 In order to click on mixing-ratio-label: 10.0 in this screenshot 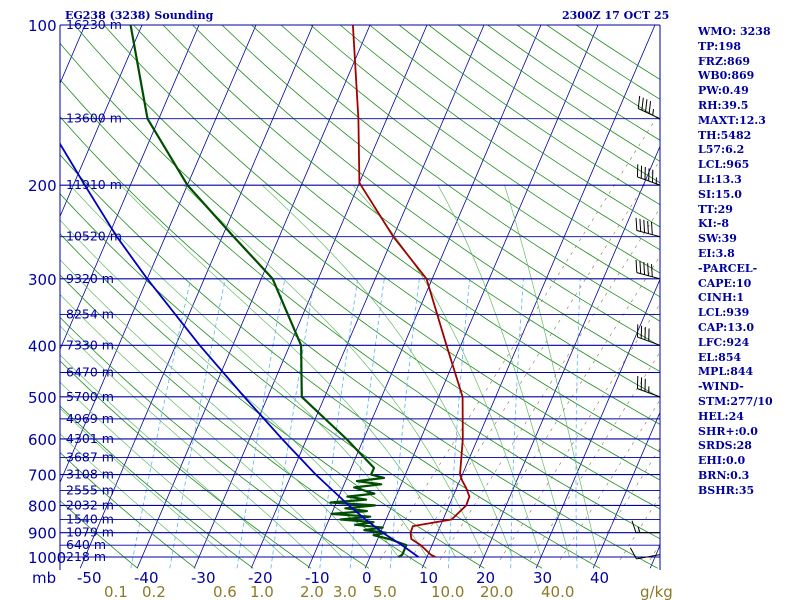, I will do `click(447, 591)`.